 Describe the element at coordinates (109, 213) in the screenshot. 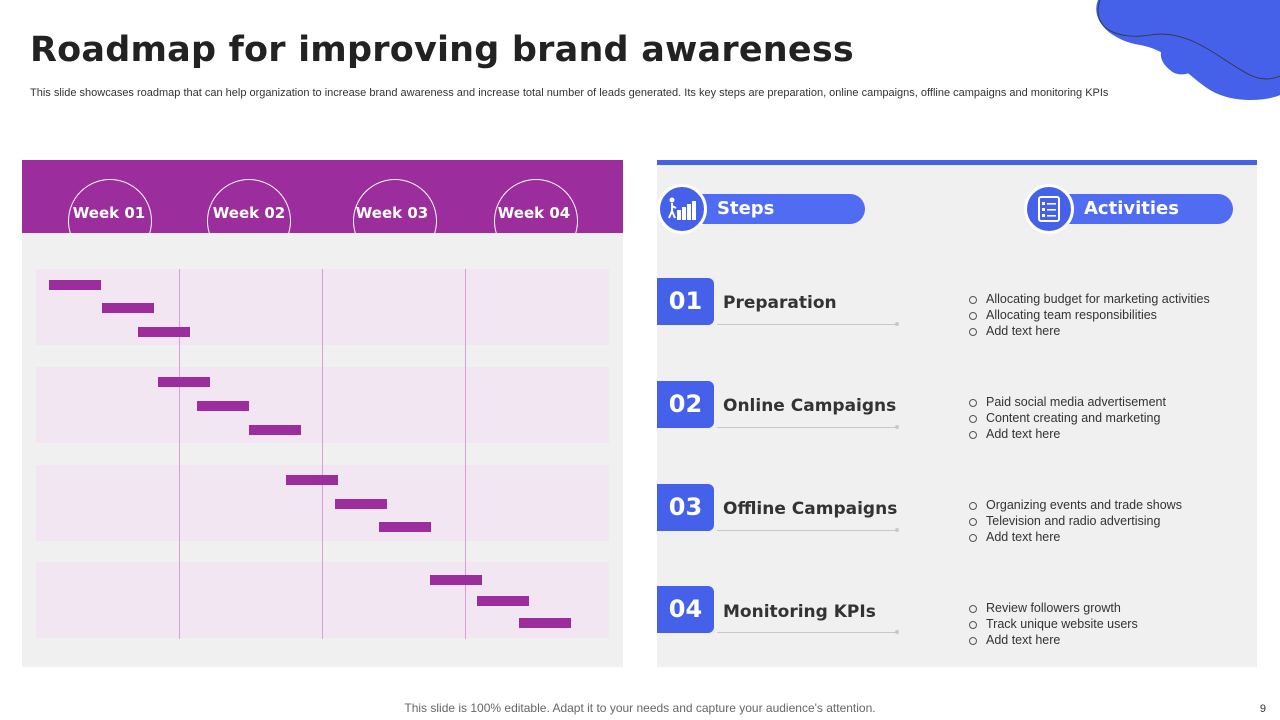

I see `week-label: Week 01` at that location.